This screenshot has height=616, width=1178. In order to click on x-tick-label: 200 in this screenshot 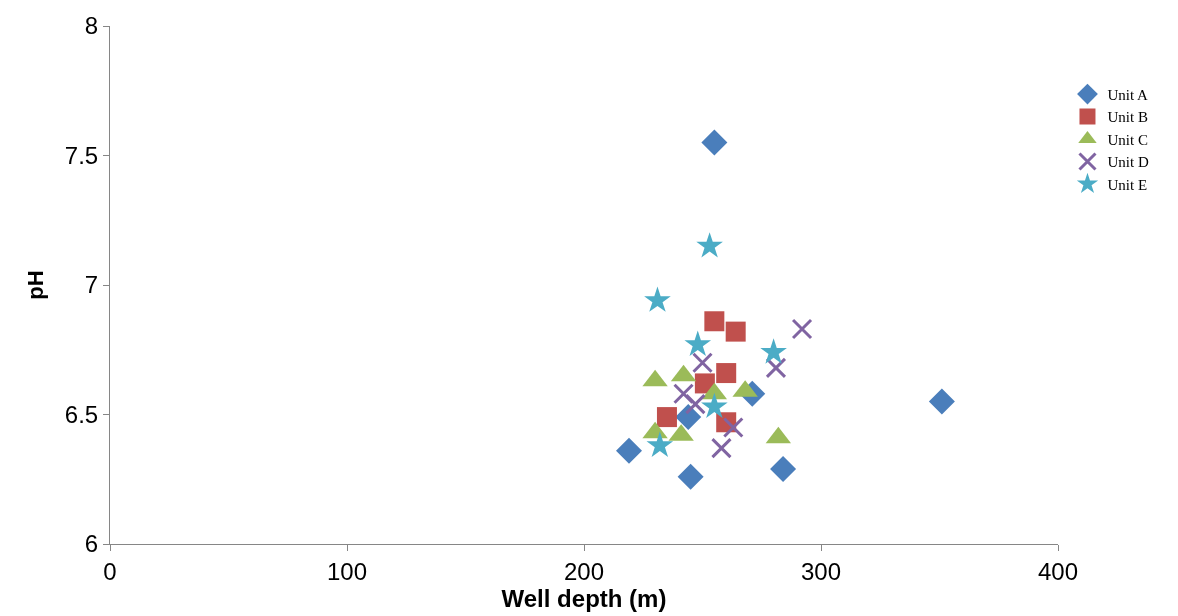, I will do `click(584, 571)`.